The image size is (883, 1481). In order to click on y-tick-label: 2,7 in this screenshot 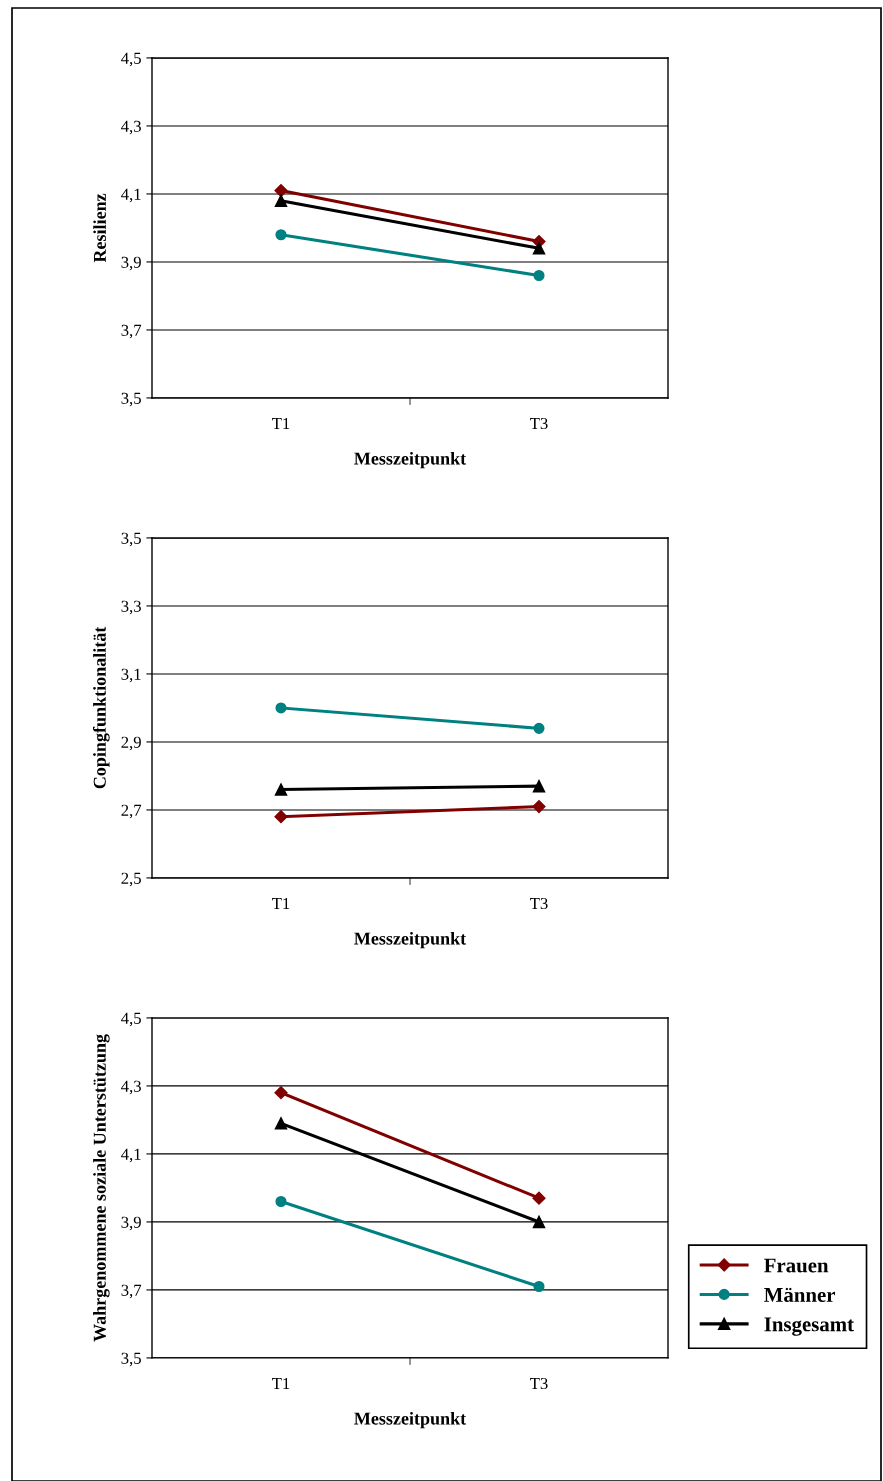, I will do `click(131, 811)`.